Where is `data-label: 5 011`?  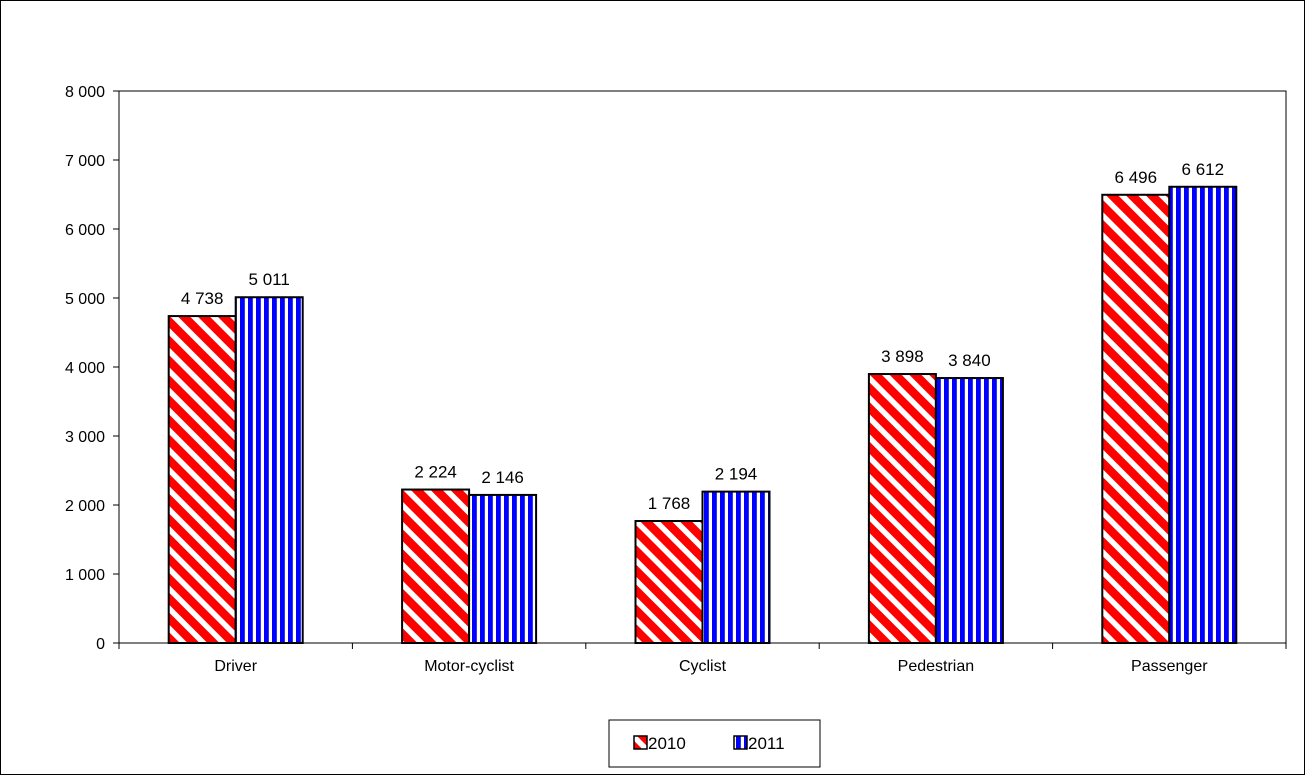 data-label: 5 011 is located at coordinates (269, 279).